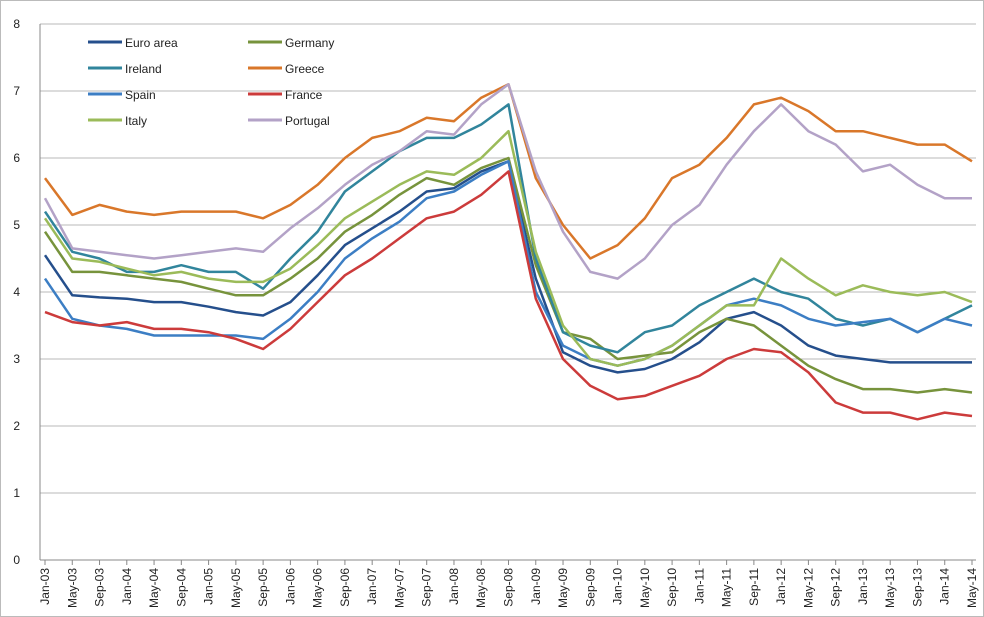 This screenshot has width=984, height=617. Describe the element at coordinates (509, 587) in the screenshot. I see `x-tick-label: Sep-08` at that location.